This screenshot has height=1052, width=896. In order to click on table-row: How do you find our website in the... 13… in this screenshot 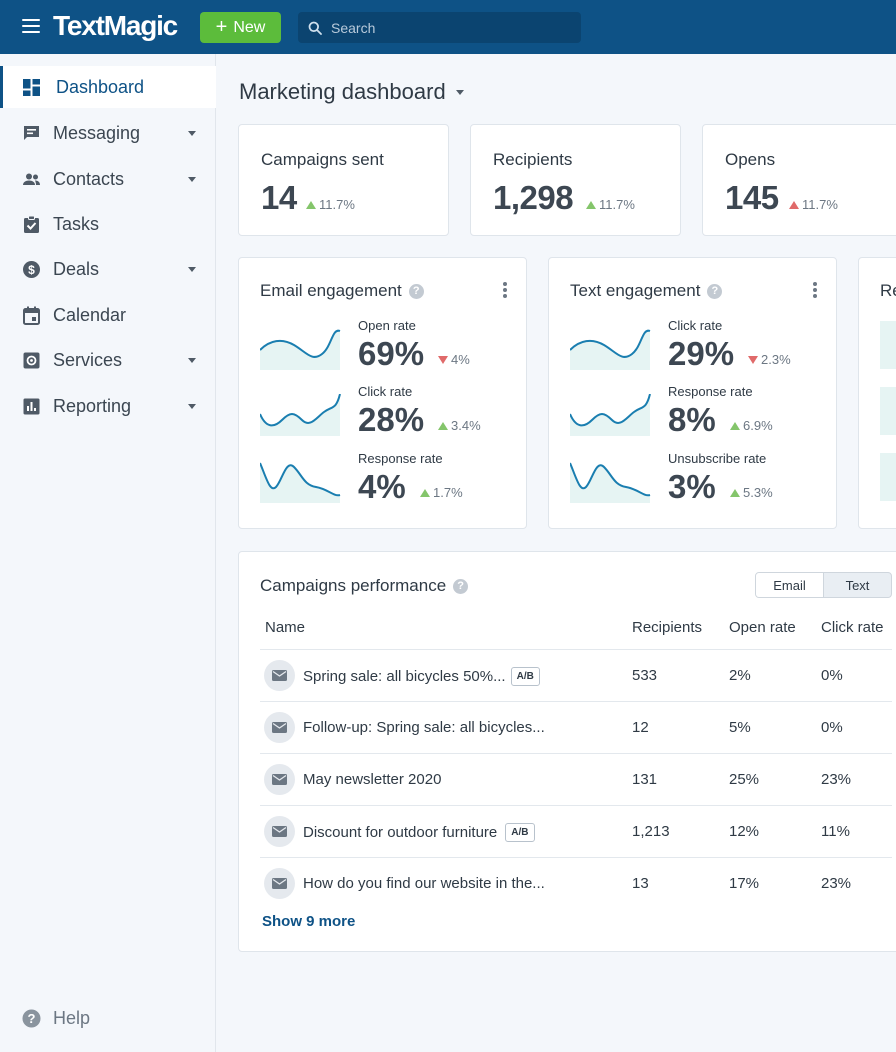, I will do `click(576, 883)`.